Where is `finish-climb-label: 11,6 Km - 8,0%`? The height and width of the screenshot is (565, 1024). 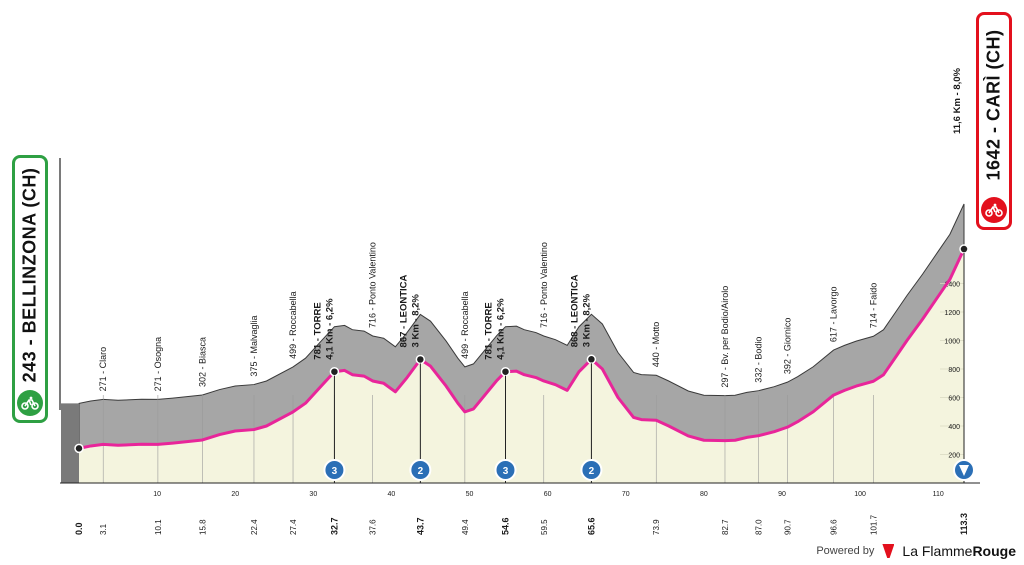 finish-climb-label: 11,6 Km - 8,0% is located at coordinates (957, 100).